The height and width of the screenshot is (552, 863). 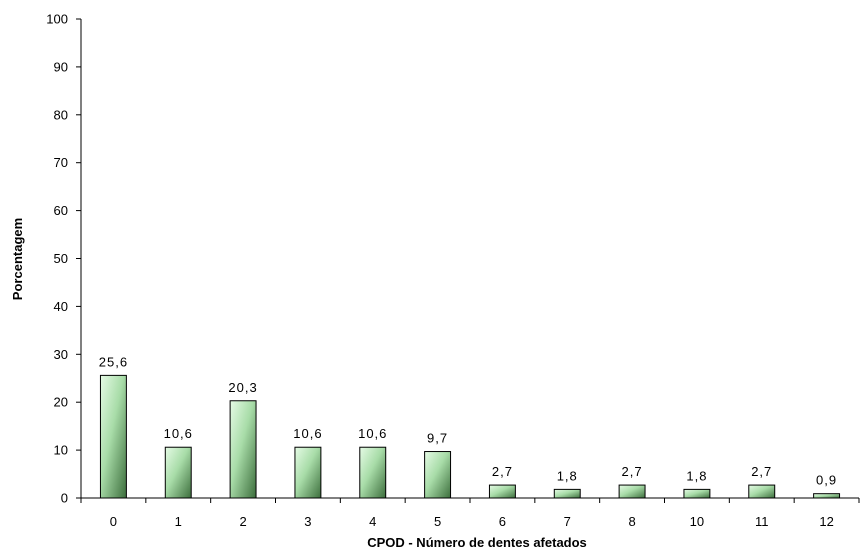 I want to click on y-axis: 0 10 20 30 40 50 60 70 80 90 100, so click(x=64, y=259).